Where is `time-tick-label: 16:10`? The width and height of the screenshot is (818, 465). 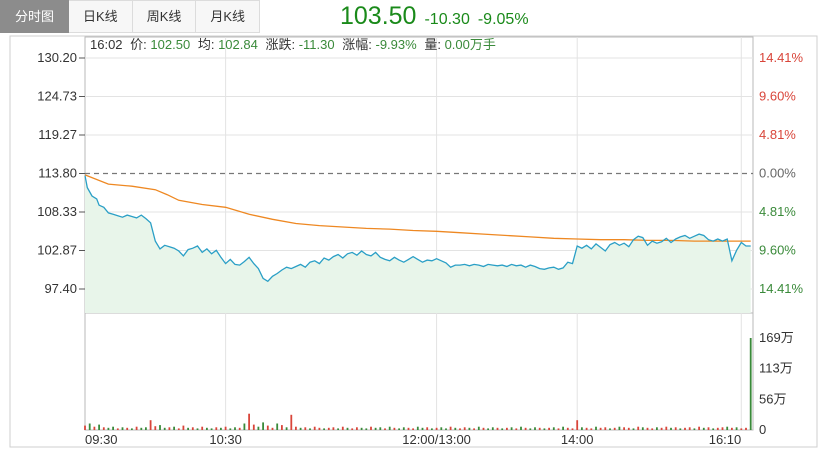
time-tick-label: 16:10 is located at coordinates (725, 439).